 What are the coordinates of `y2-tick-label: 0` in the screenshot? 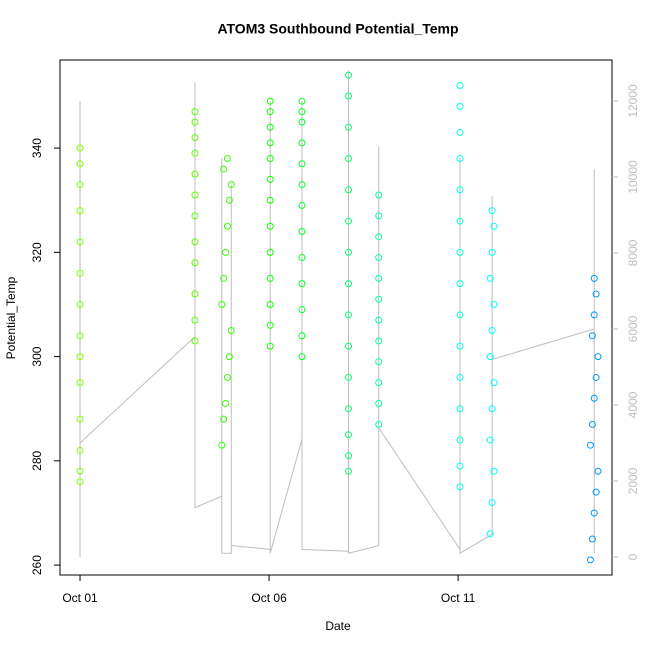 It's located at (633, 556).